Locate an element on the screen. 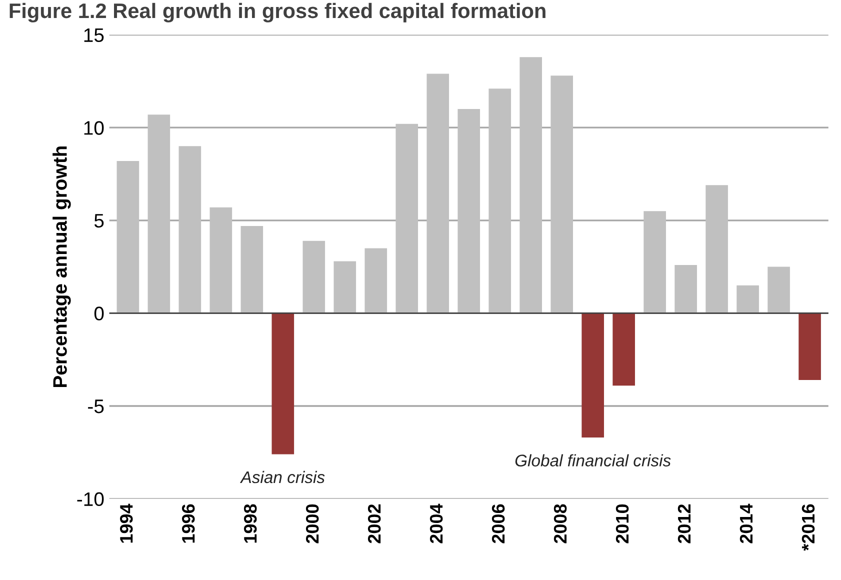 Image resolution: width=841 pixels, height=580 pixels. y-tick-label: -10 is located at coordinates (90, 499).